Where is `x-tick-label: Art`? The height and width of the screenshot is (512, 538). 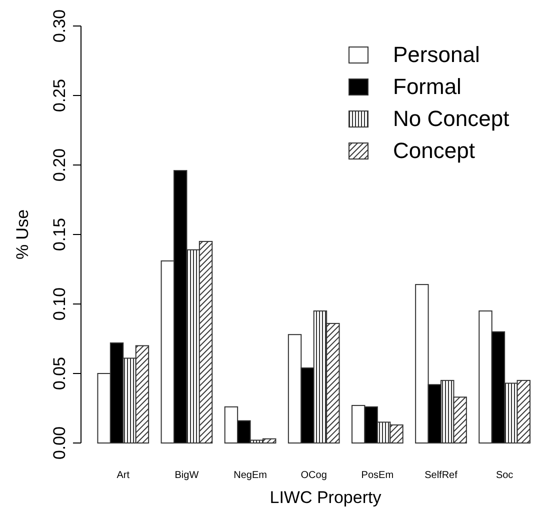
x-tick-label: Art is located at coordinates (123, 475).